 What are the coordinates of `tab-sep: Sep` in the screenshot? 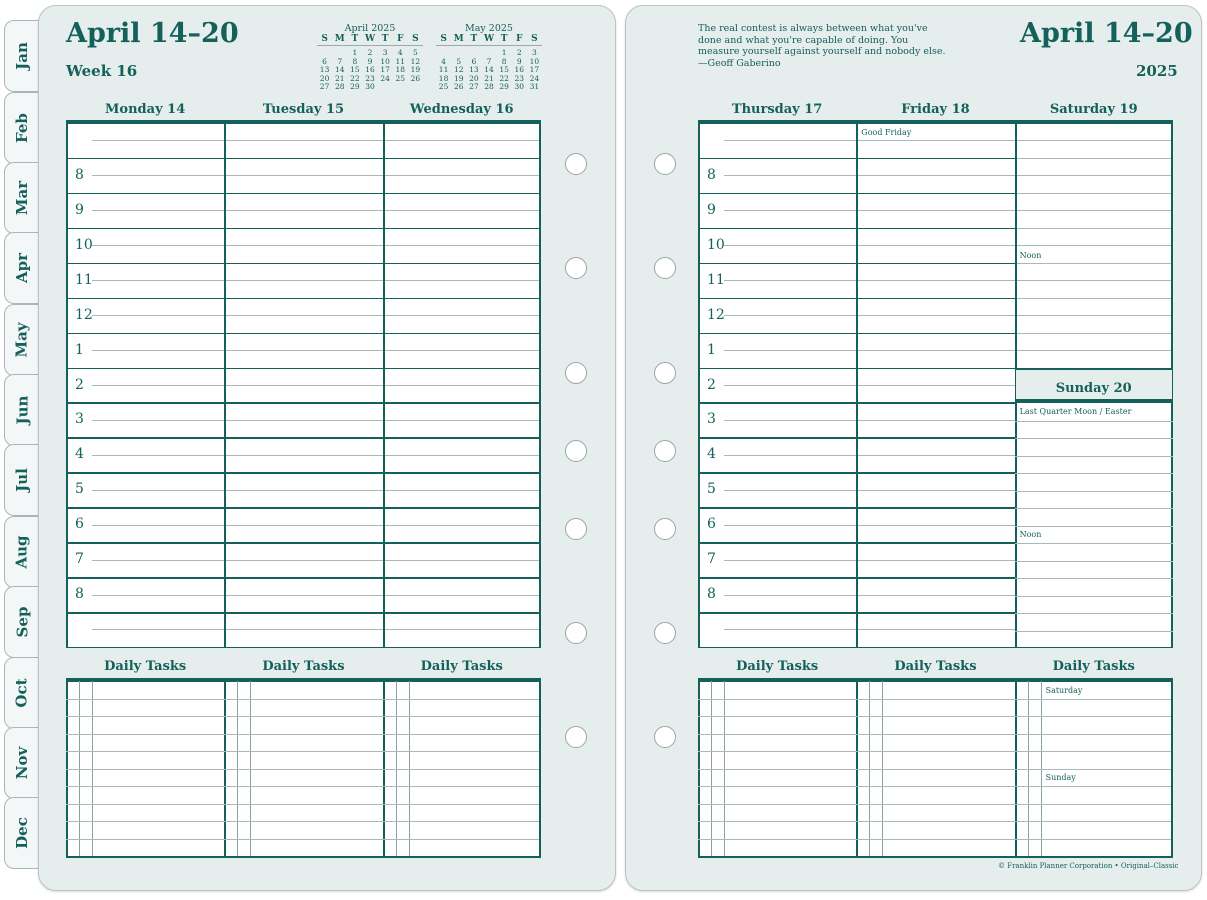 It's located at (21, 622).